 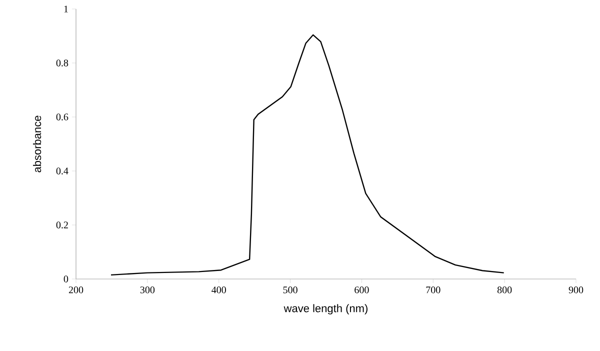 What do you see at coordinates (219, 290) in the screenshot?
I see `x-tick-label: 400` at bounding box center [219, 290].